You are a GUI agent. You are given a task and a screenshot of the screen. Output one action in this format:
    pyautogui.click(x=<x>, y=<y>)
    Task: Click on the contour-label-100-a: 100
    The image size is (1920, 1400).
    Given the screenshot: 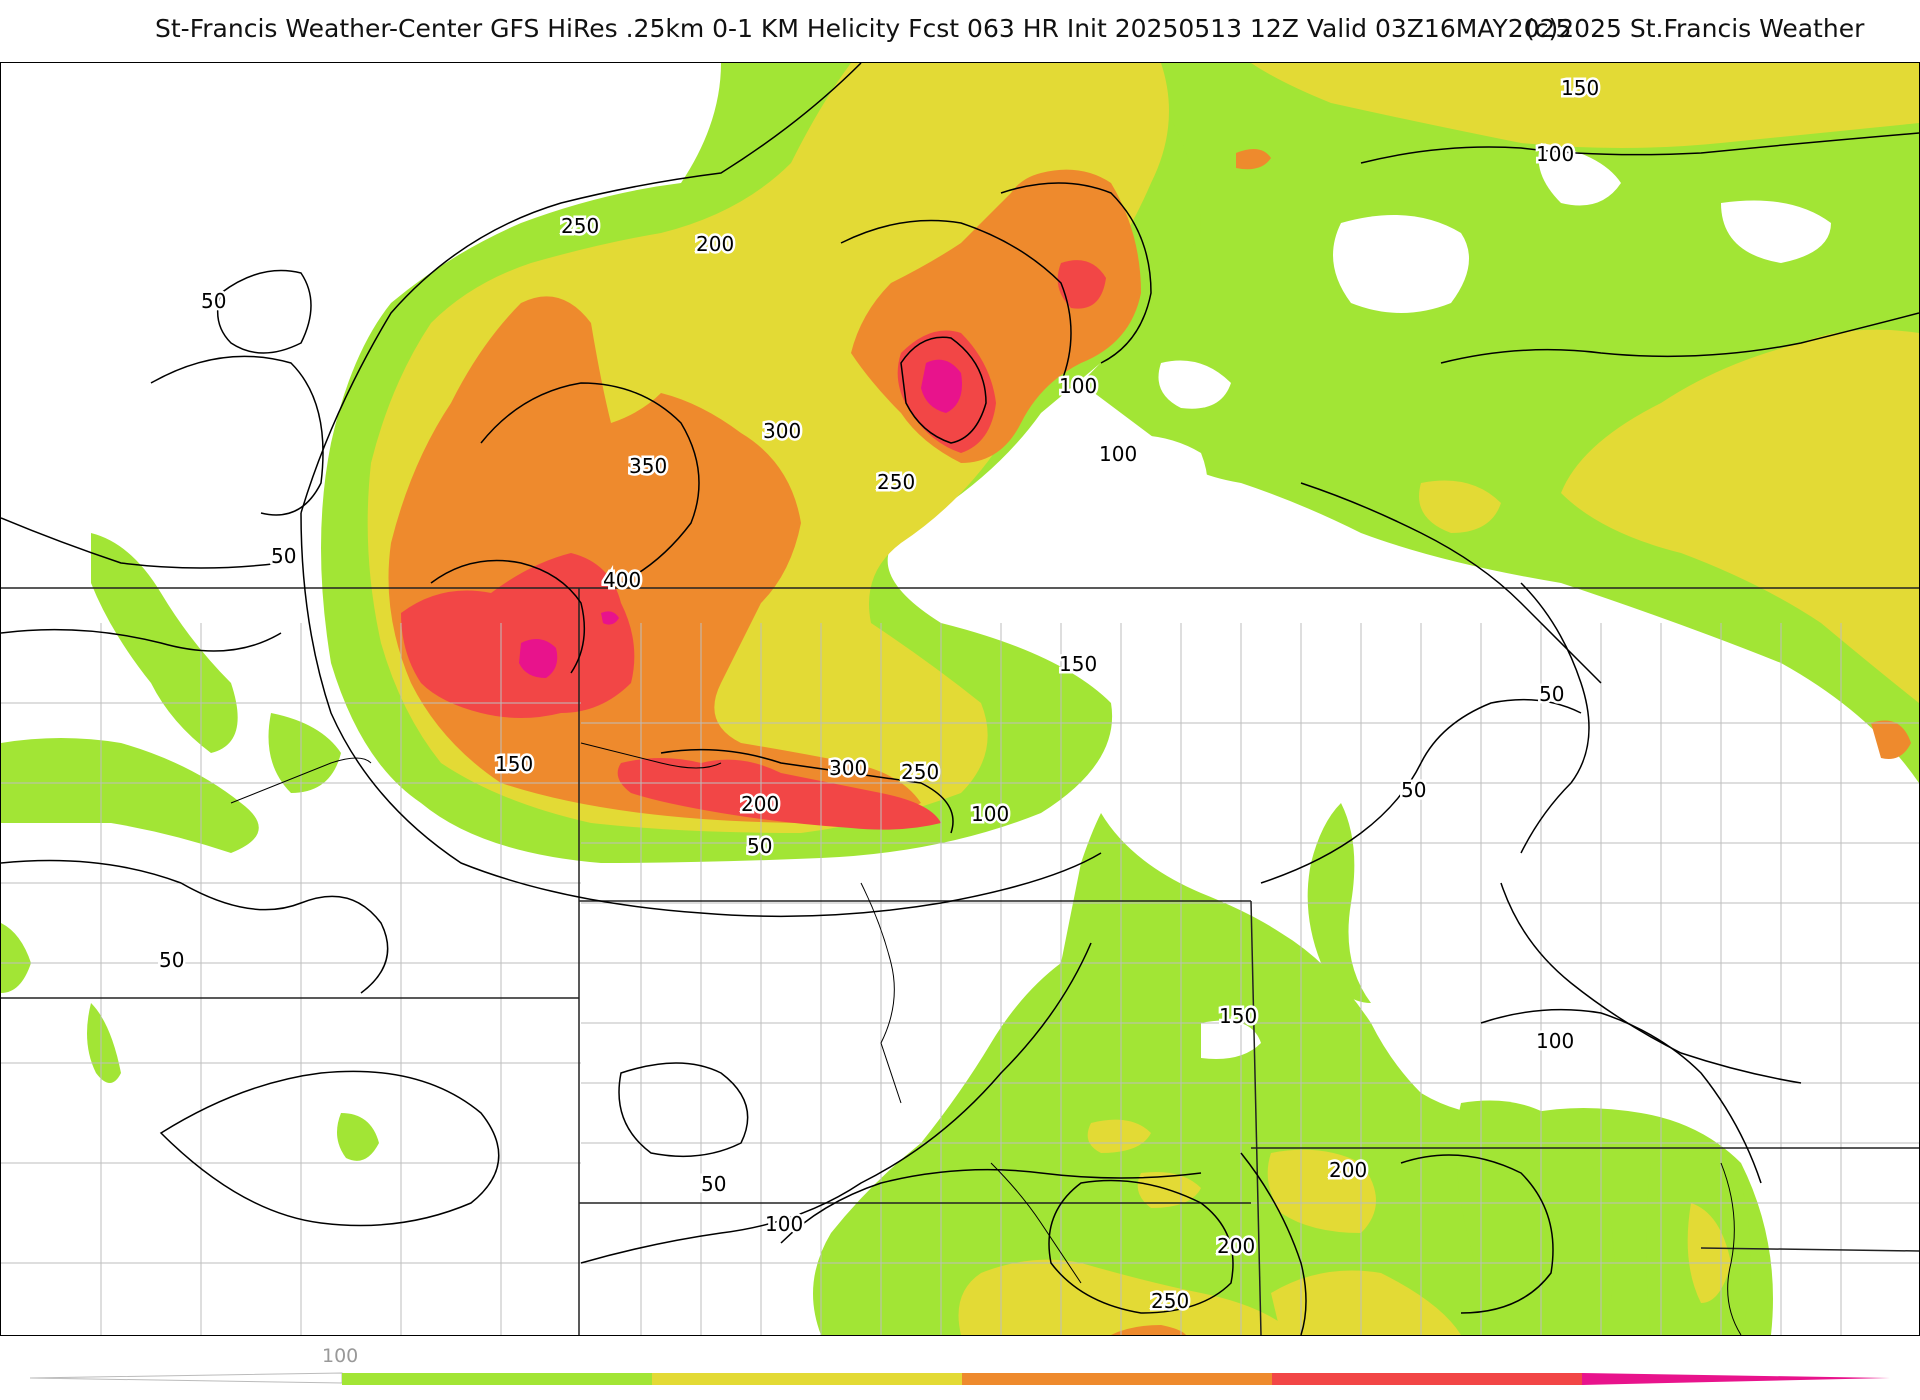 What is the action you would take?
    pyautogui.click(x=1078, y=386)
    